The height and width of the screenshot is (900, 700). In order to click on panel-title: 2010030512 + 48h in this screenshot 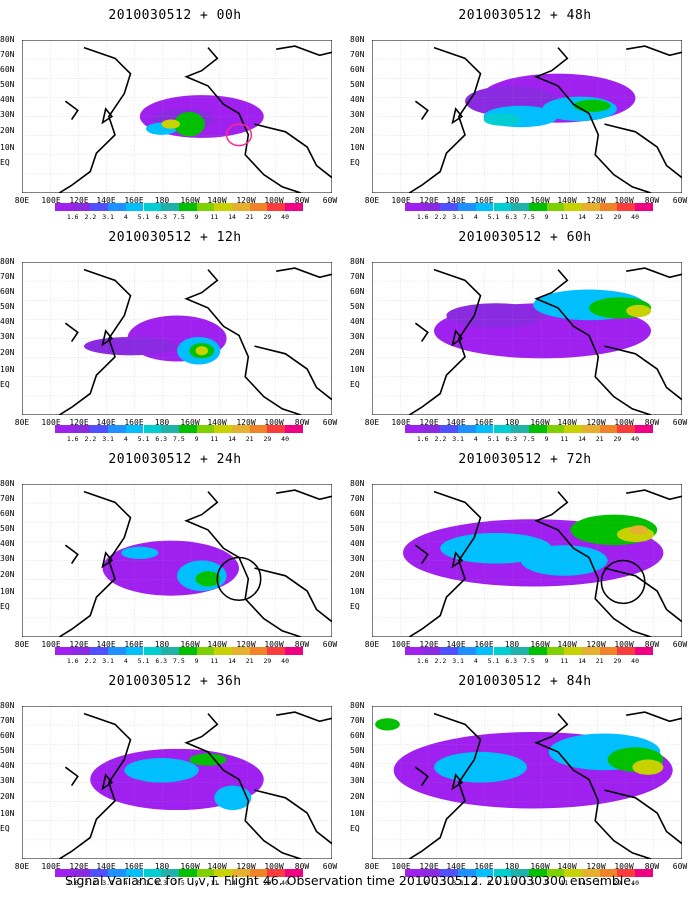, I will do `click(525, 15)`.